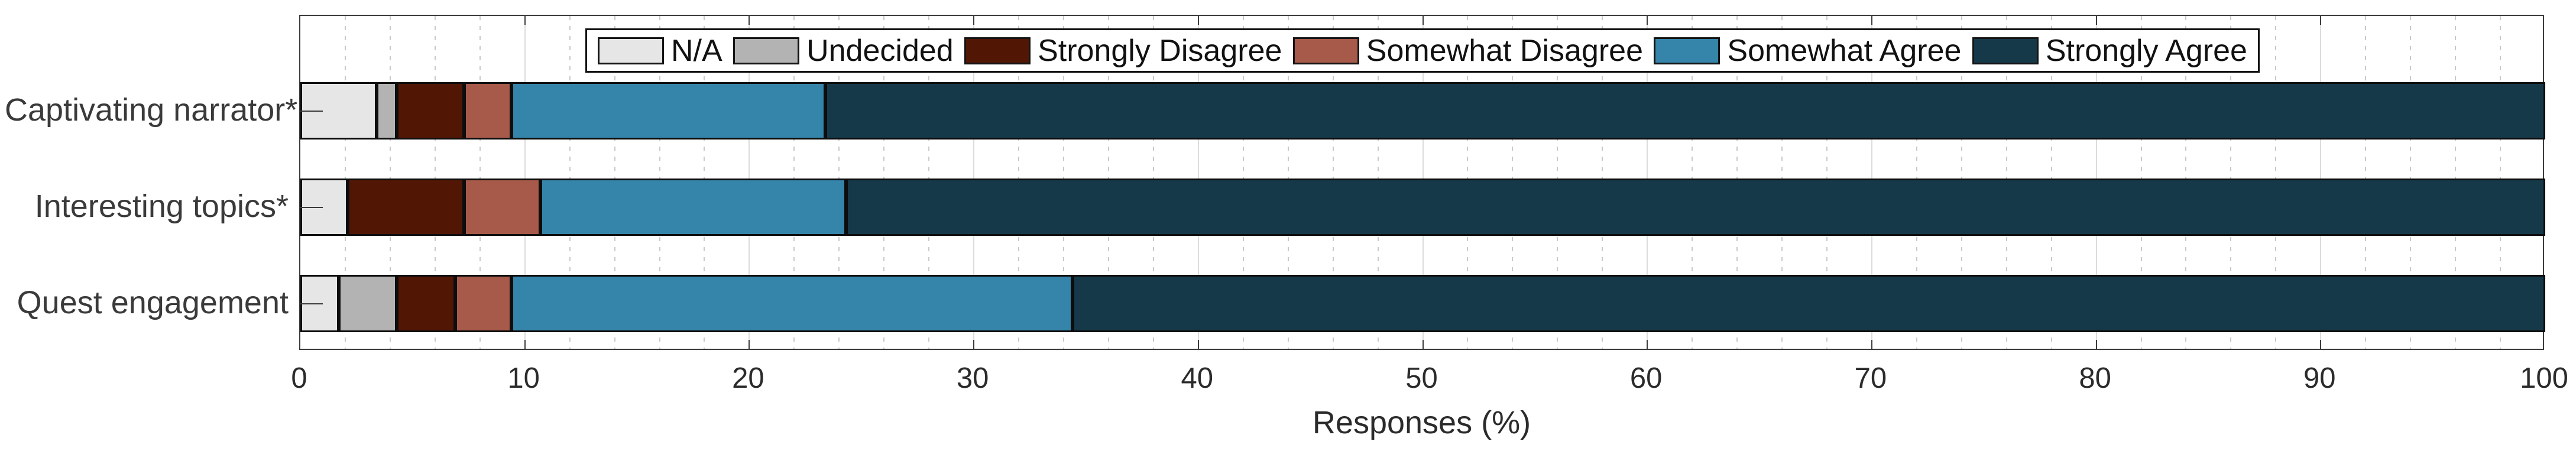  What do you see at coordinates (1844, 50) in the screenshot?
I see `legend-label: Somewhat Agree` at bounding box center [1844, 50].